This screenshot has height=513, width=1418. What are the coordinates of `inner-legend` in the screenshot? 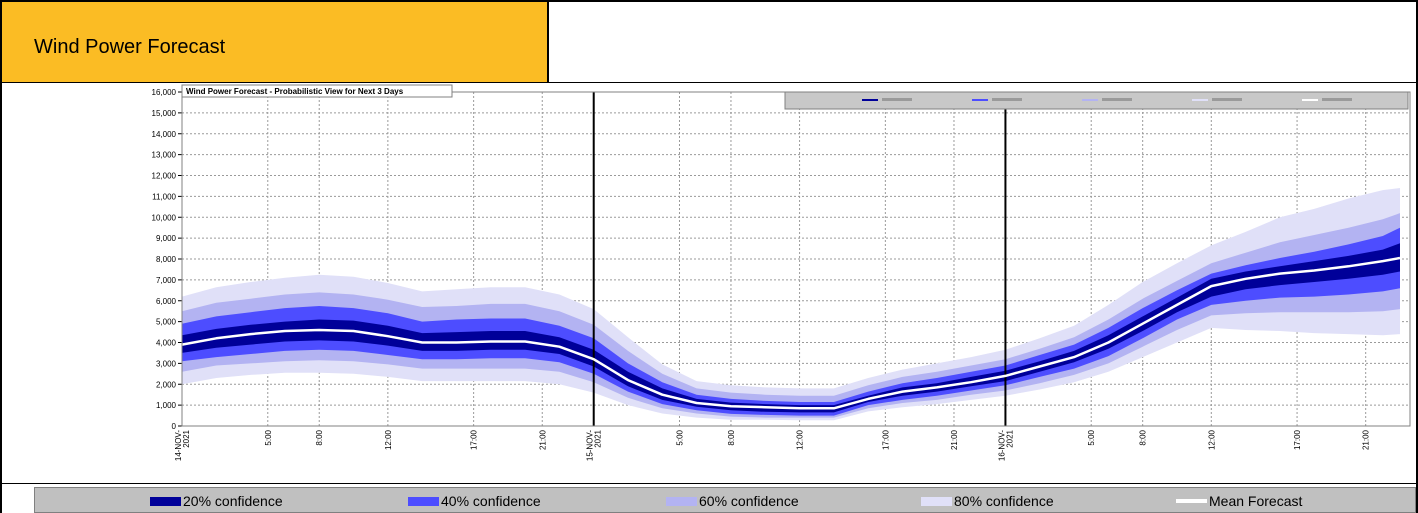 It's located at (1096, 100).